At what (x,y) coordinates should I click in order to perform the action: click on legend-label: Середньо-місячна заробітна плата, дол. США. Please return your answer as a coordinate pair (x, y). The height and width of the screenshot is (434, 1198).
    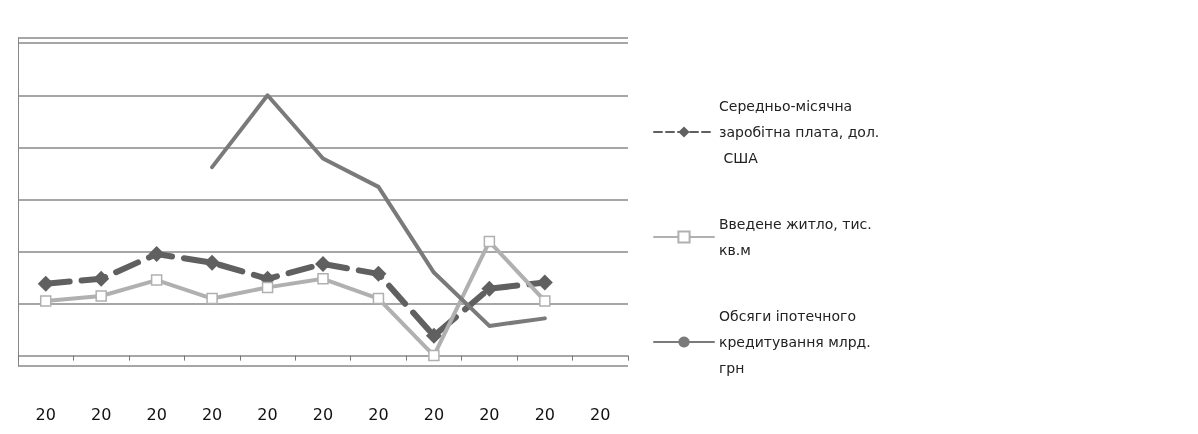
    Looking at the image, I should click on (799, 132).